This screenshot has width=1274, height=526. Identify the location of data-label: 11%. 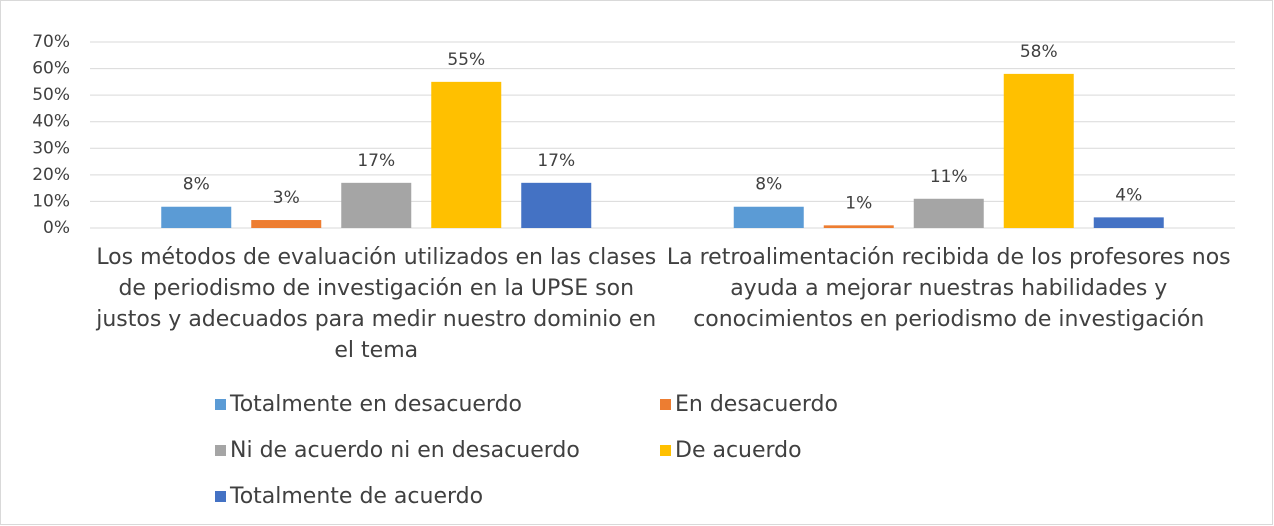
(949, 177).